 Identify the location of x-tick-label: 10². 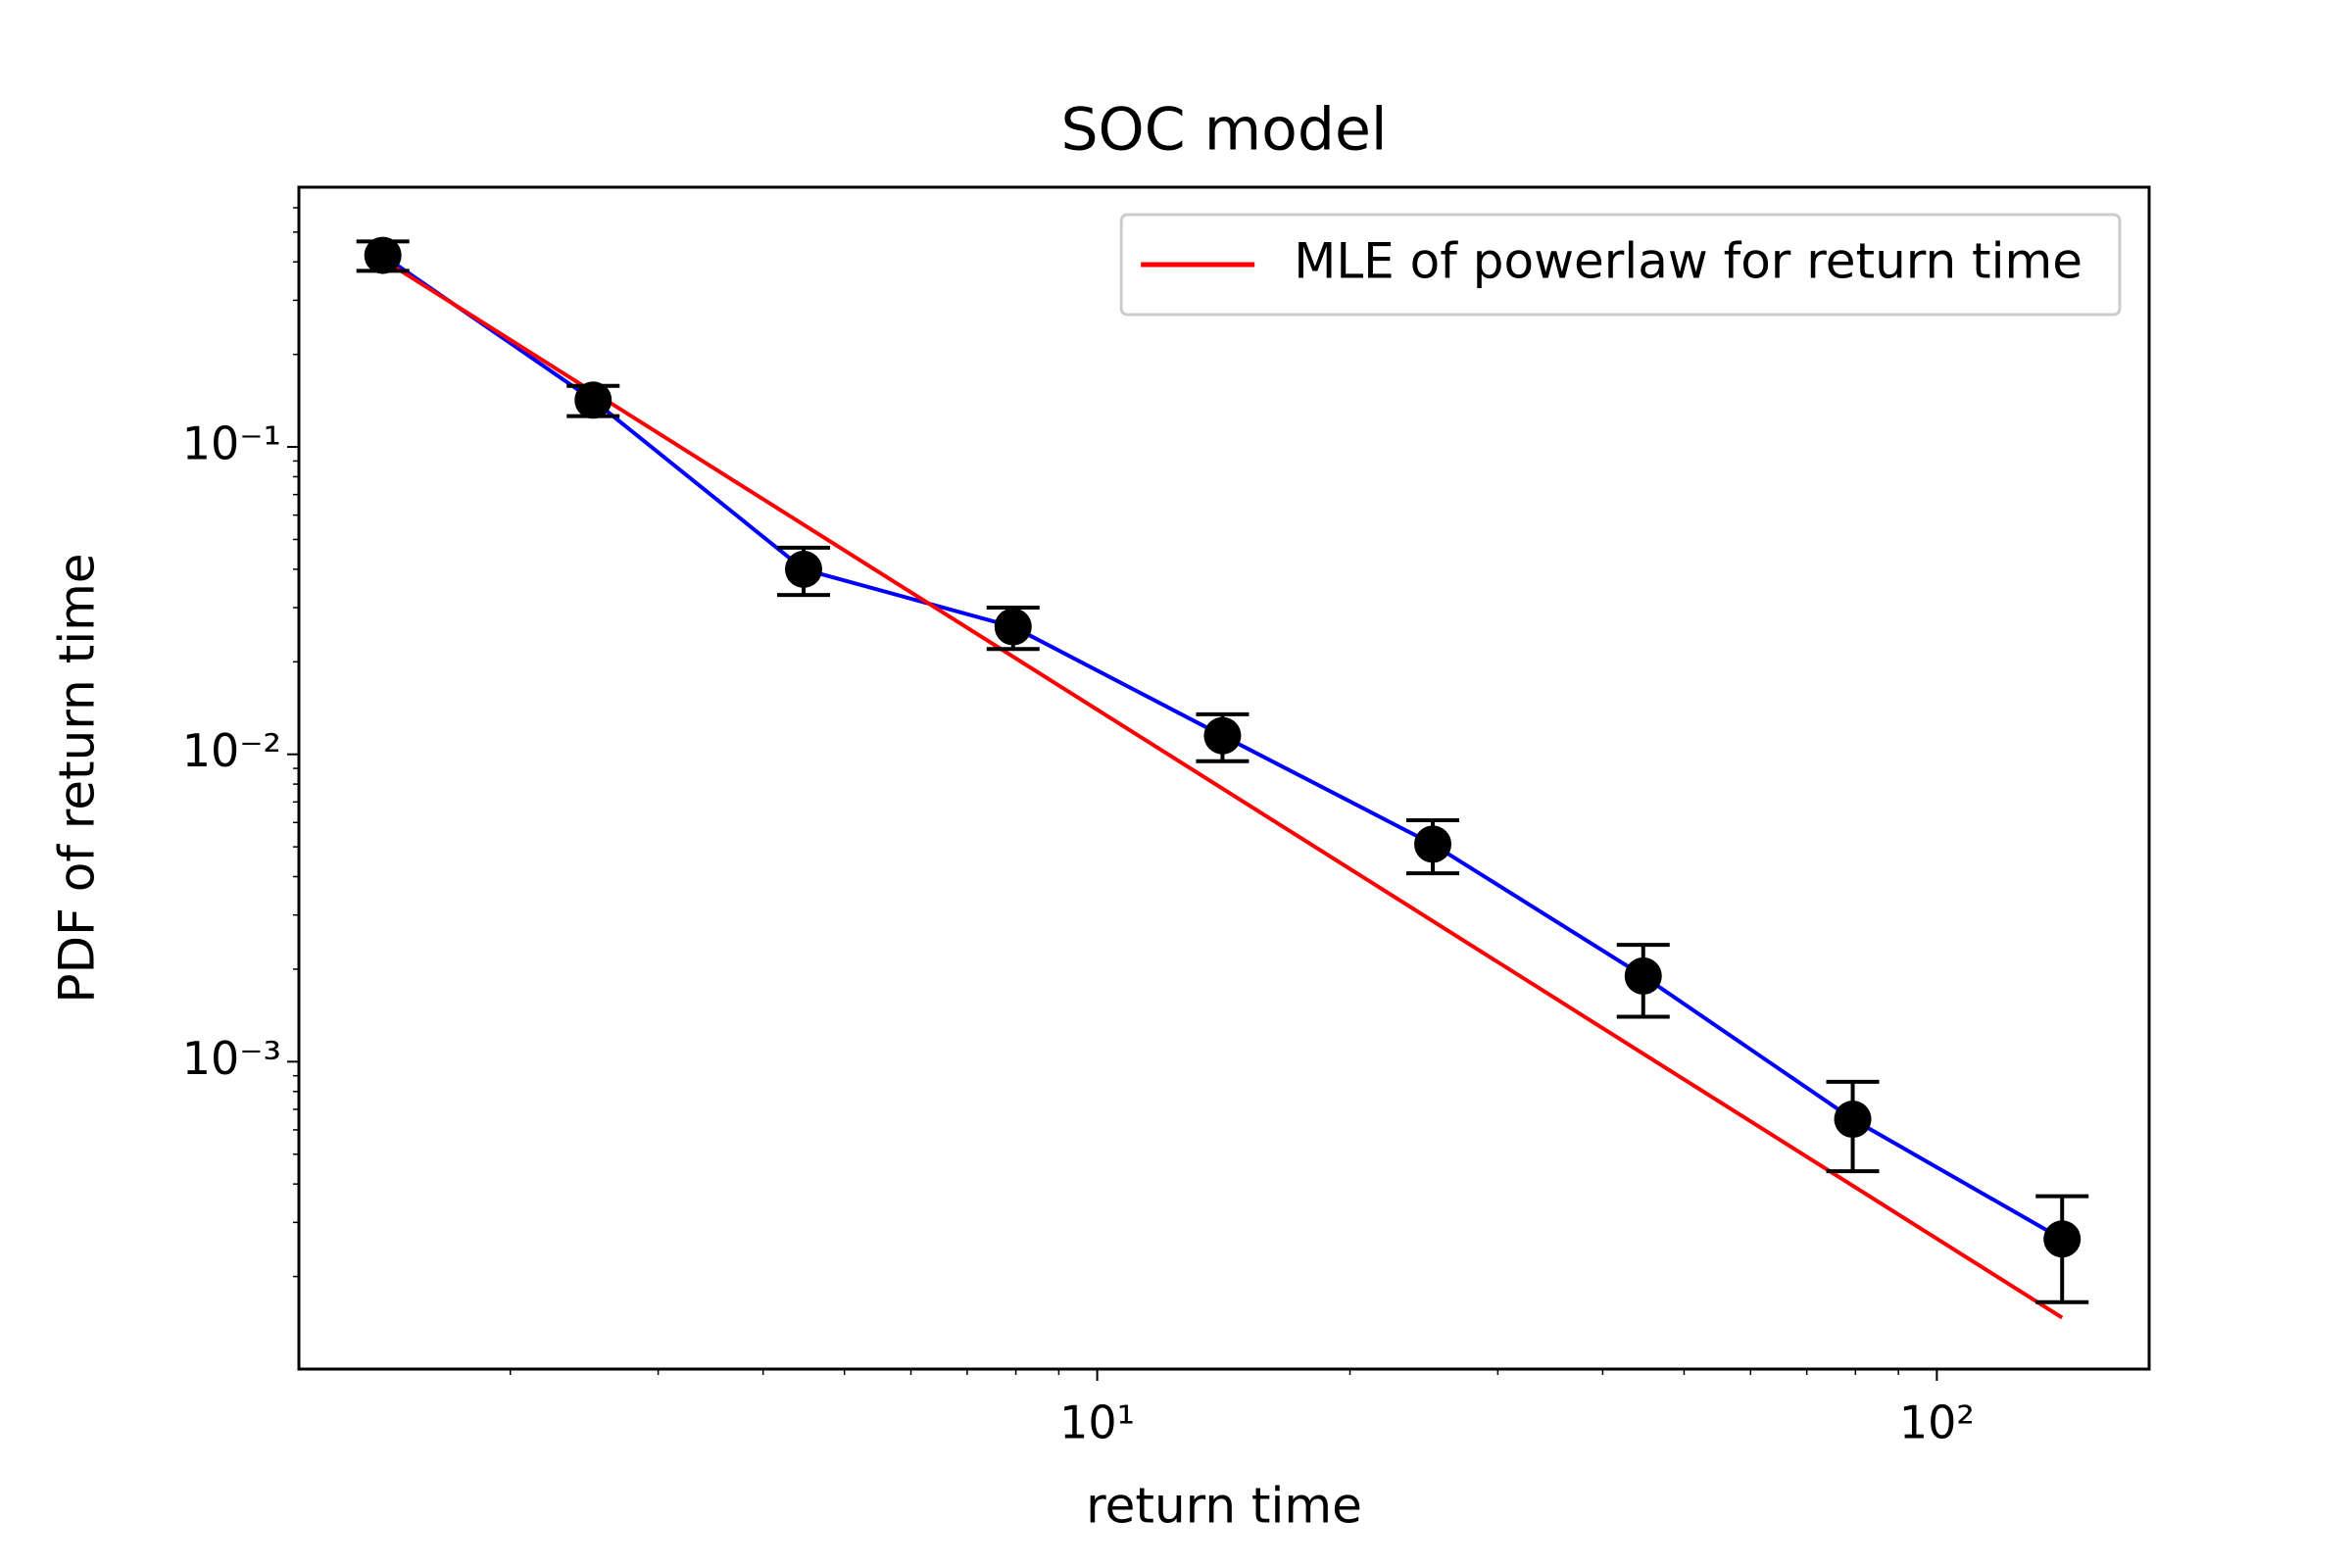
(1937, 1422).